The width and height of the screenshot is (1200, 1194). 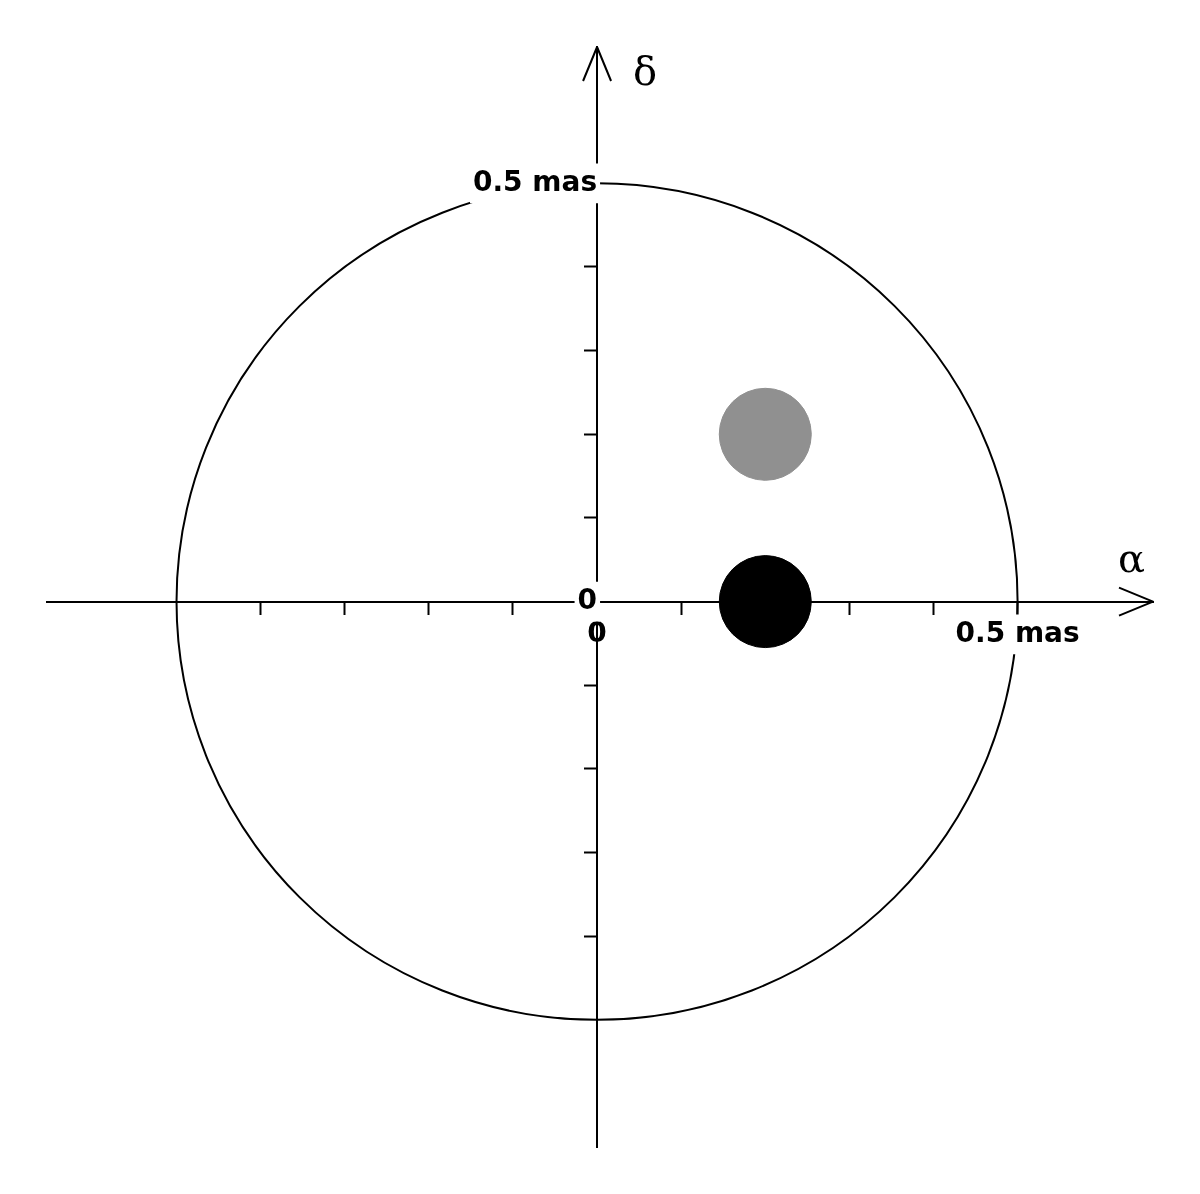 What do you see at coordinates (645, 71) in the screenshot?
I see `y-axis-title: δ` at bounding box center [645, 71].